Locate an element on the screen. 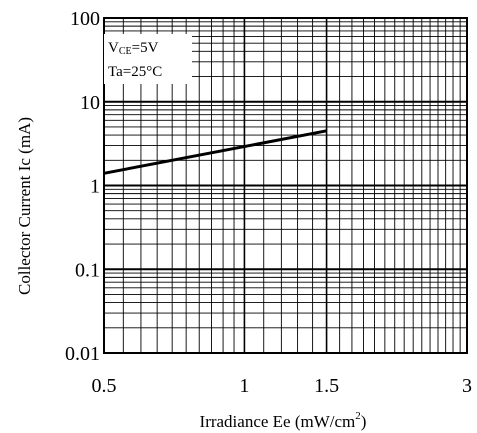  x-tick-labels: 0.5 1 1.5 3 is located at coordinates (282, 386).